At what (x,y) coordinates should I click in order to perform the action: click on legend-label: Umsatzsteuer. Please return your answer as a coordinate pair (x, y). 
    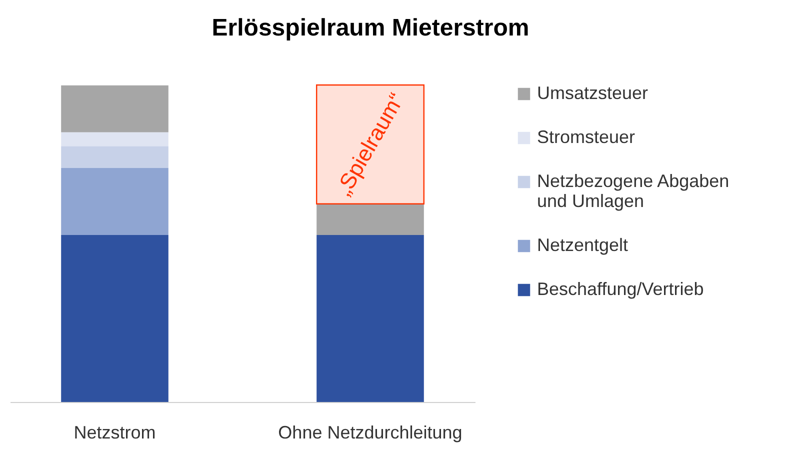
    Looking at the image, I should click on (592, 93).